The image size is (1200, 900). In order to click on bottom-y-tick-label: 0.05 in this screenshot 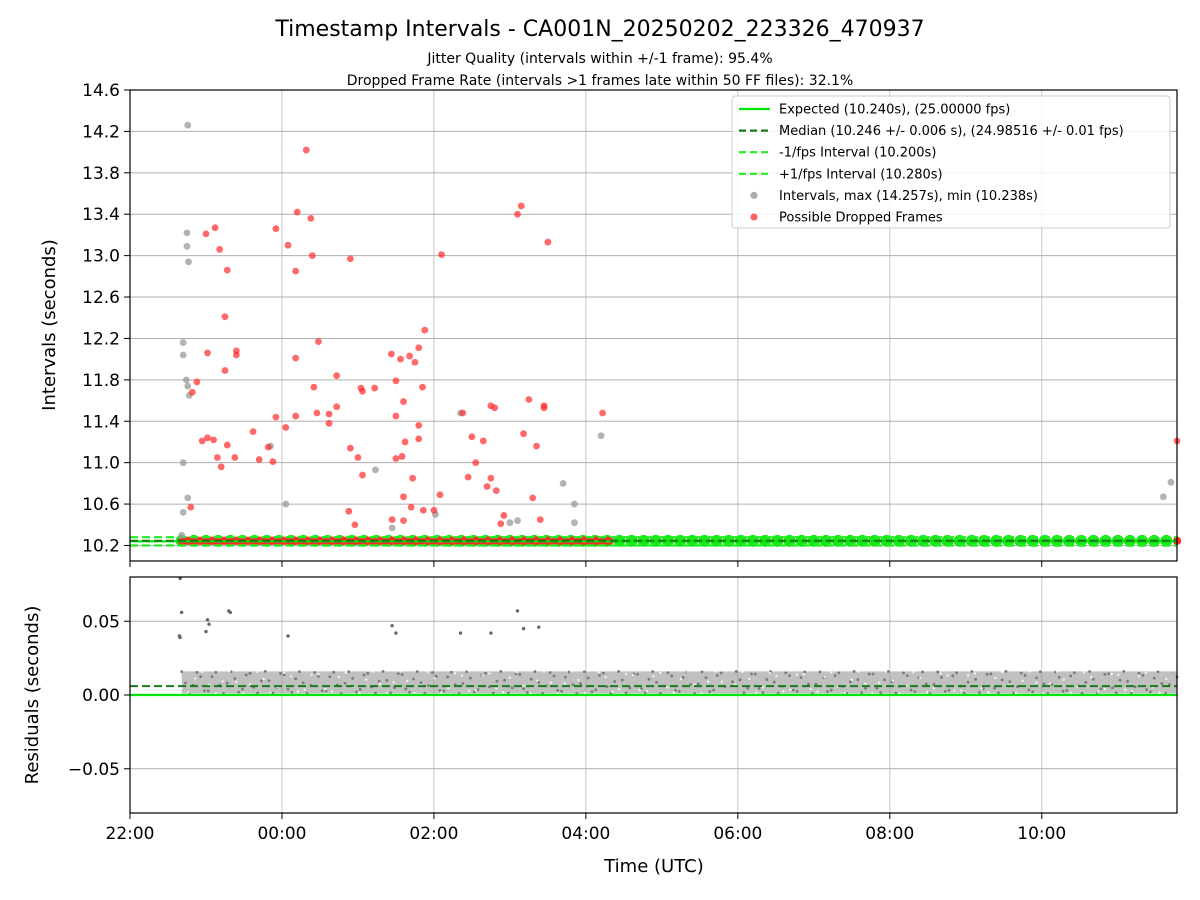, I will do `click(101, 622)`.